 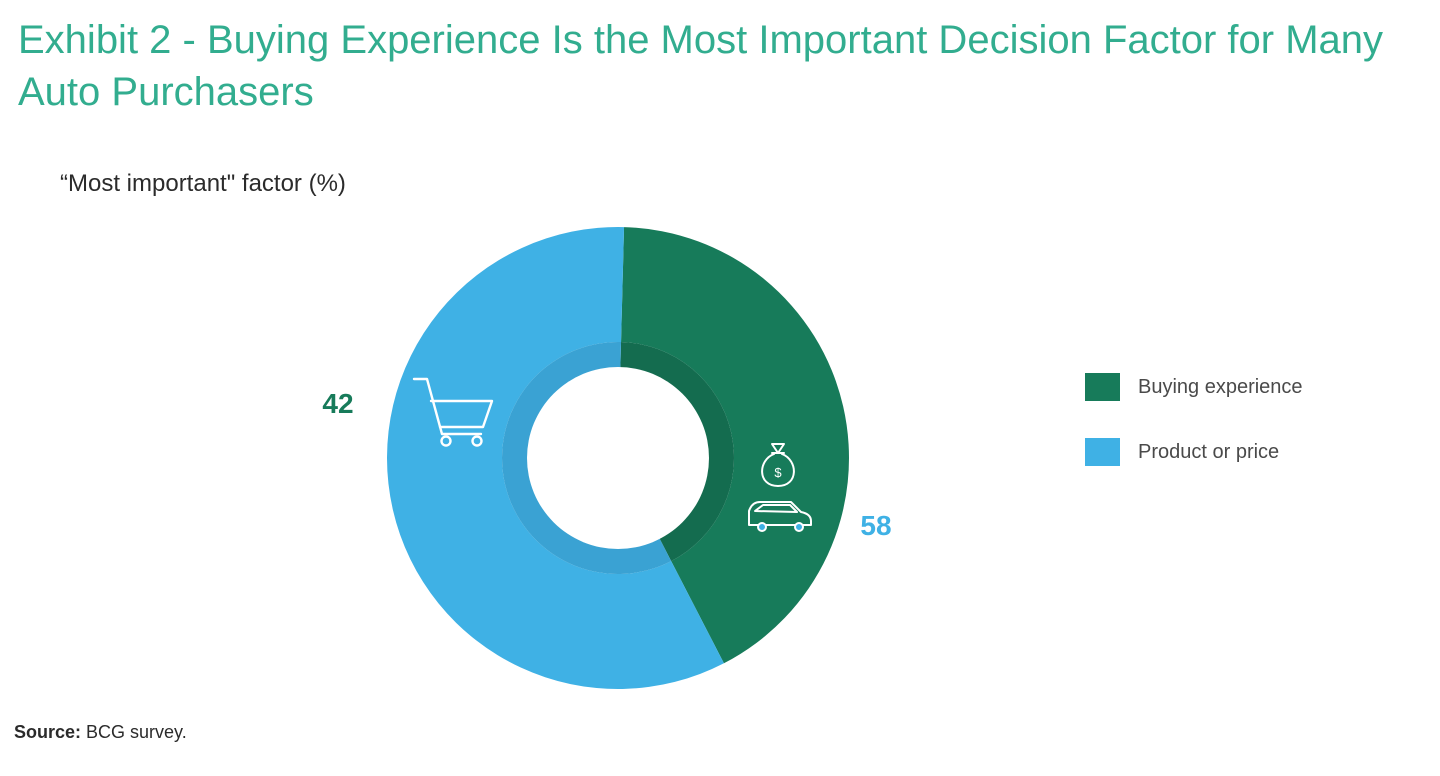 I want to click on slice-buying-experience, so click(x=735, y=445).